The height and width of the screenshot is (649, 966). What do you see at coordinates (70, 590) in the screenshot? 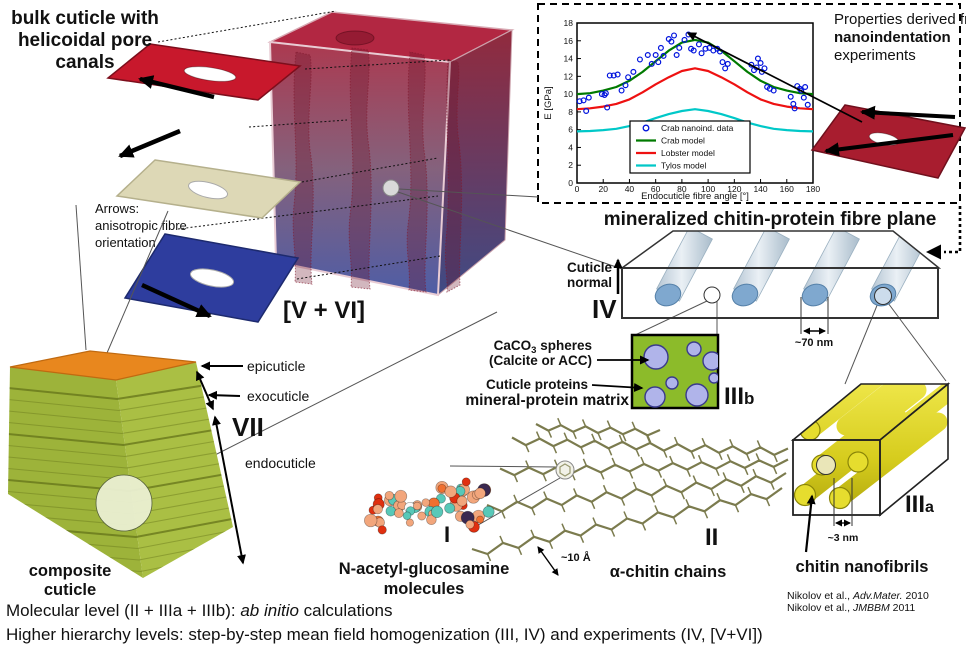
I see `composite-cuticle-label: cuticle` at bounding box center [70, 590].